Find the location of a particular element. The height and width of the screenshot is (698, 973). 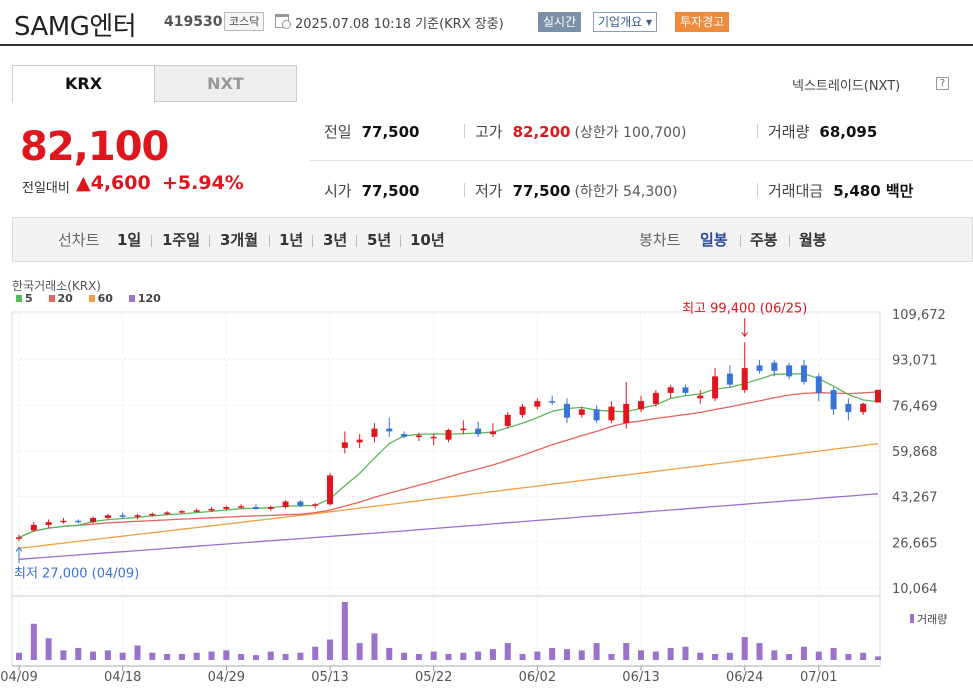

y-tick-label: 76,469 is located at coordinates (915, 406).